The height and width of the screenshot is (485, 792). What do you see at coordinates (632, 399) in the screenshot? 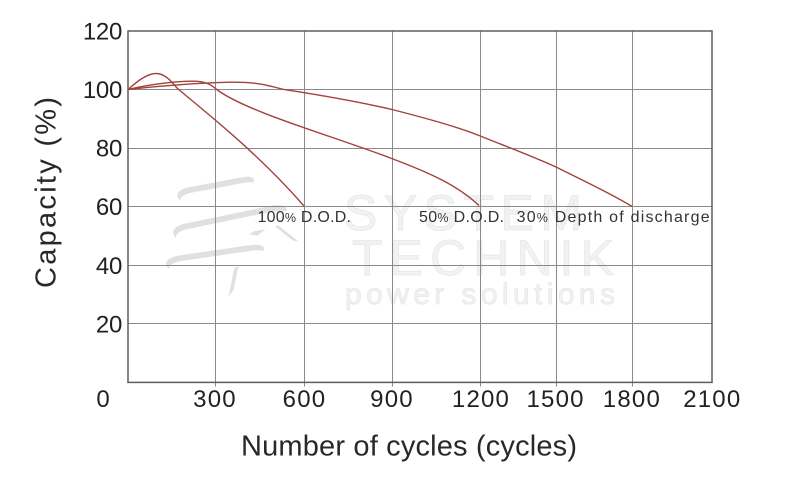
I see `svg-text: 1800` at bounding box center [632, 399].